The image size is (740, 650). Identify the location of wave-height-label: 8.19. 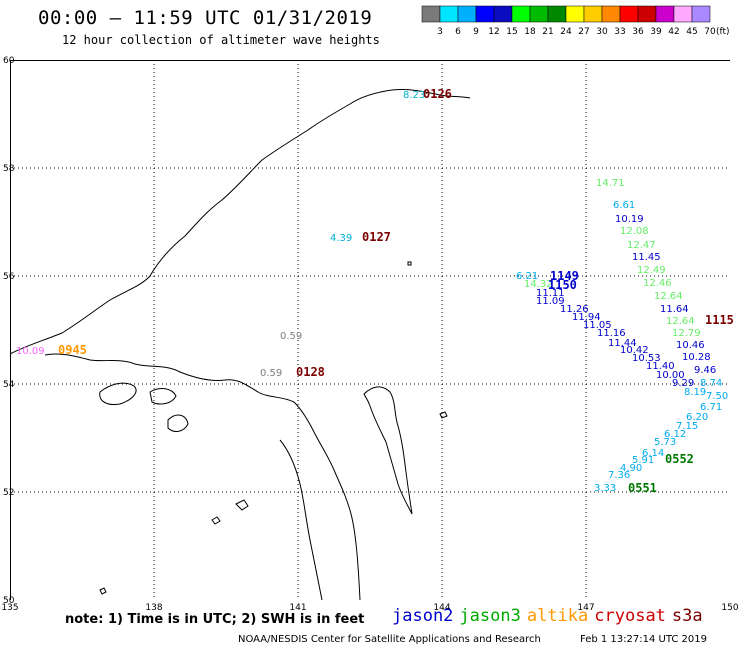
(695, 392).